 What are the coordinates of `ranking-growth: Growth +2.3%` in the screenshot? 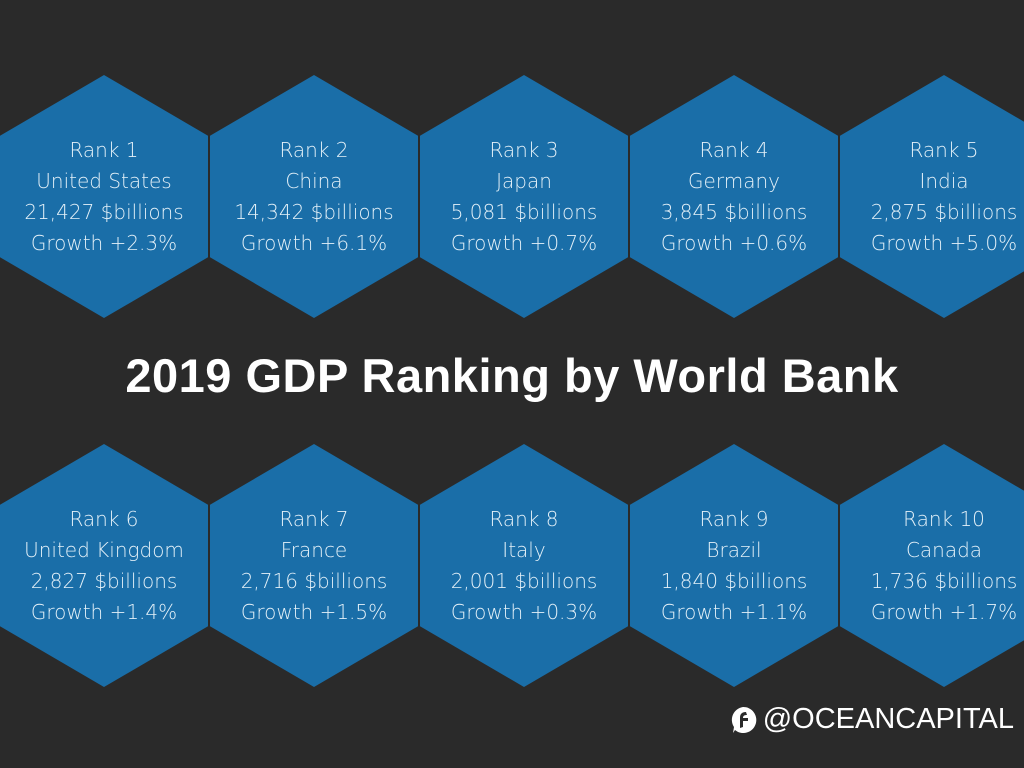 It's located at (104, 242).